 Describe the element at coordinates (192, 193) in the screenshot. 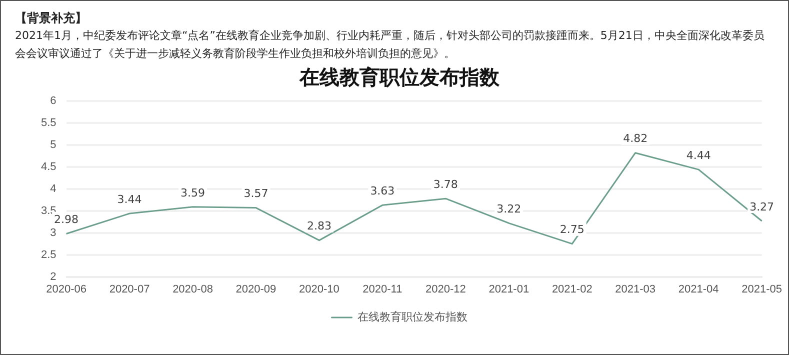

I see `data-label: 3.59` at that location.